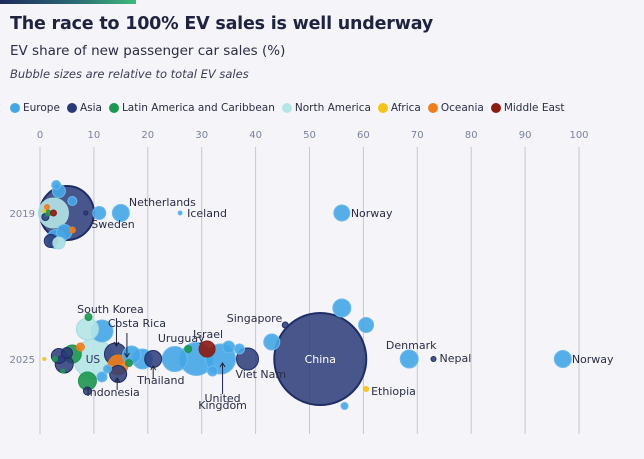 This screenshot has width=644, height=459. What do you see at coordinates (112, 224) in the screenshot?
I see `label-sweden-2019: Sweden` at bounding box center [112, 224].